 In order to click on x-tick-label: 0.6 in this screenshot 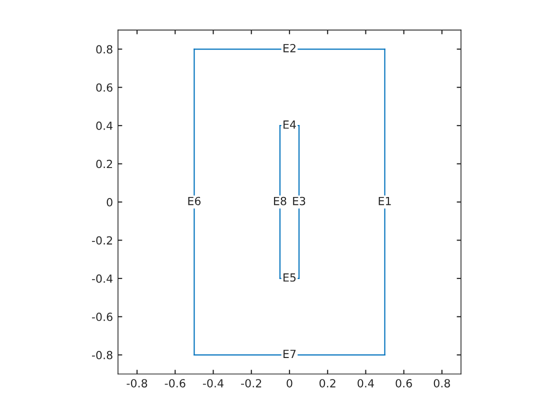, I will do `click(404, 383)`.